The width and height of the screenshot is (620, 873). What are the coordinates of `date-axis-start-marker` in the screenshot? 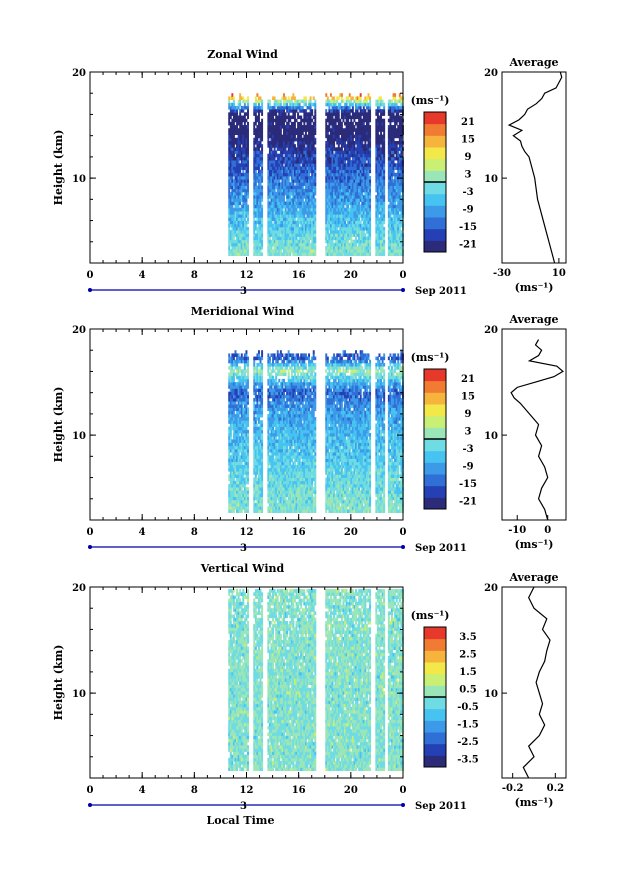 It's located at (90, 290).